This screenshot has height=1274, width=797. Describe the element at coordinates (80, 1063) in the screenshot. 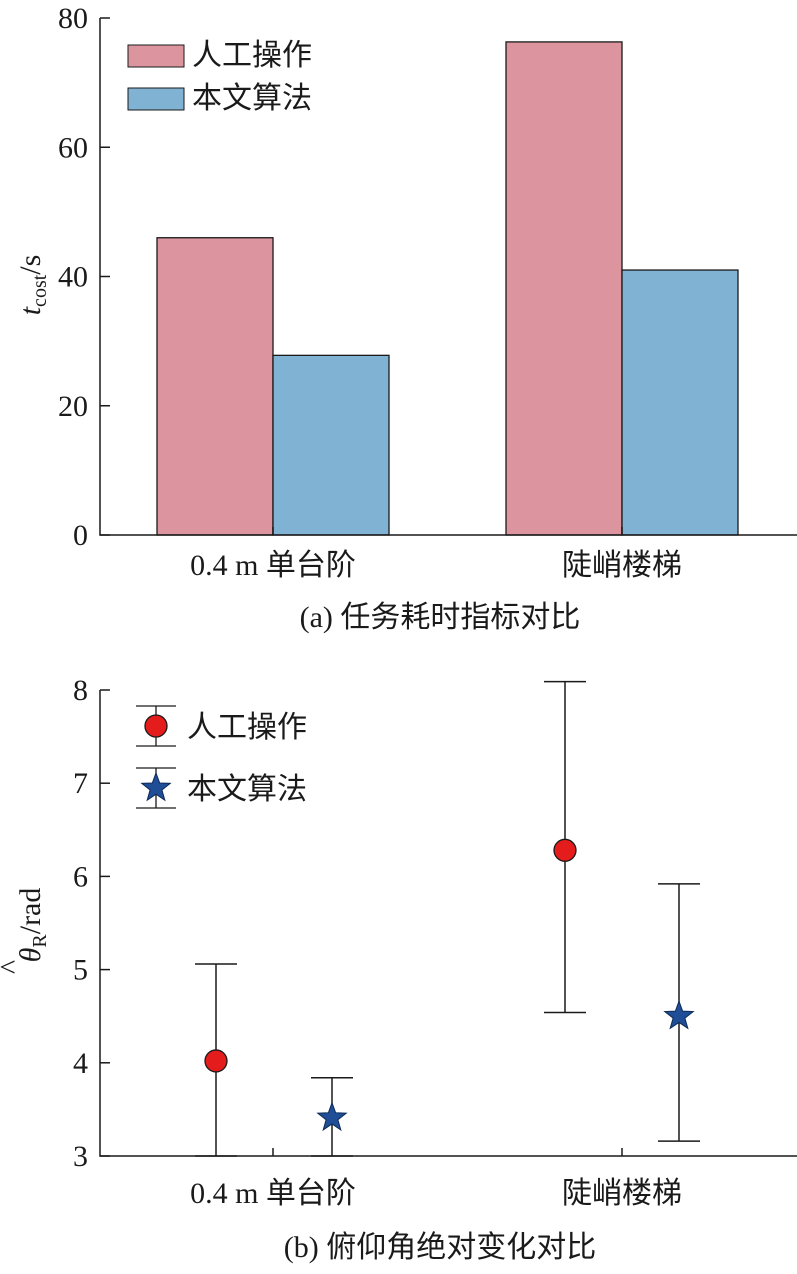

I see `y-tick-label: 4` at that location.